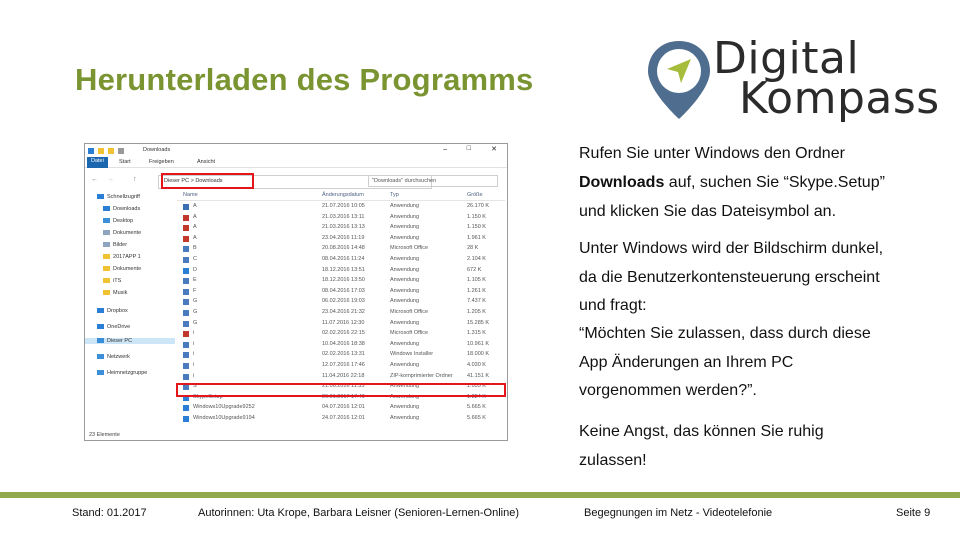  Describe the element at coordinates (792, 80) in the screenshot. I see `digital-kompass-logo: Digital Kompass` at that location.